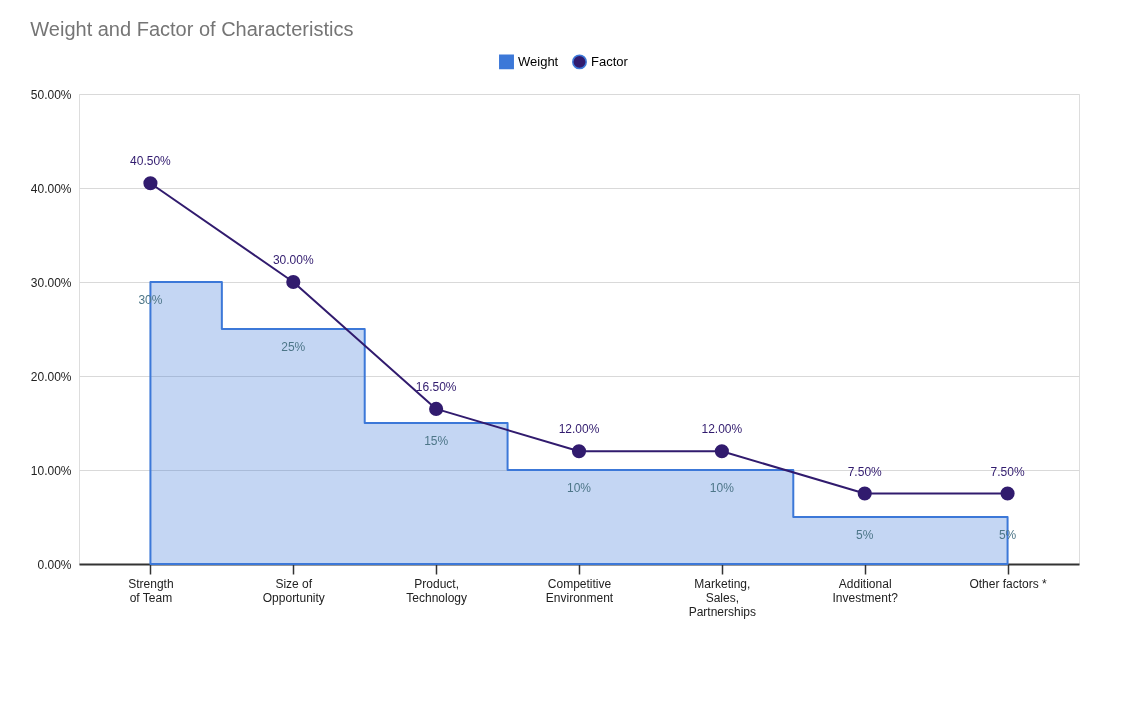  What do you see at coordinates (610, 61) in the screenshot?
I see `legend-label: Factor` at bounding box center [610, 61].